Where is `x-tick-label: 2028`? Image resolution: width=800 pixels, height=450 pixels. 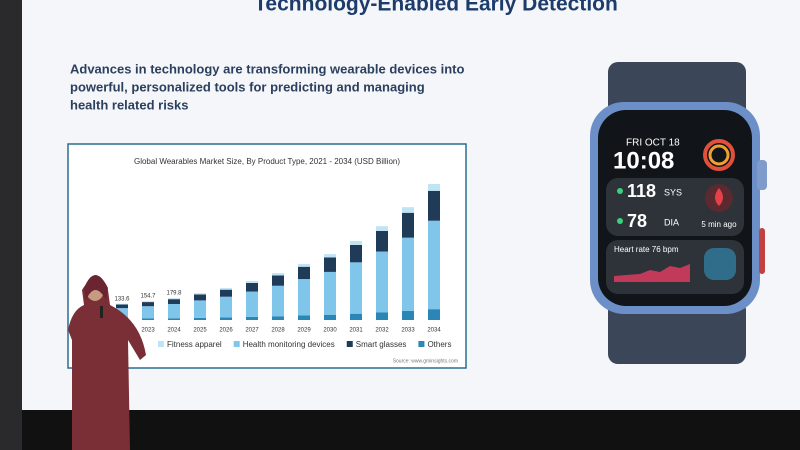 x-tick-label: 2028 is located at coordinates (278, 331).